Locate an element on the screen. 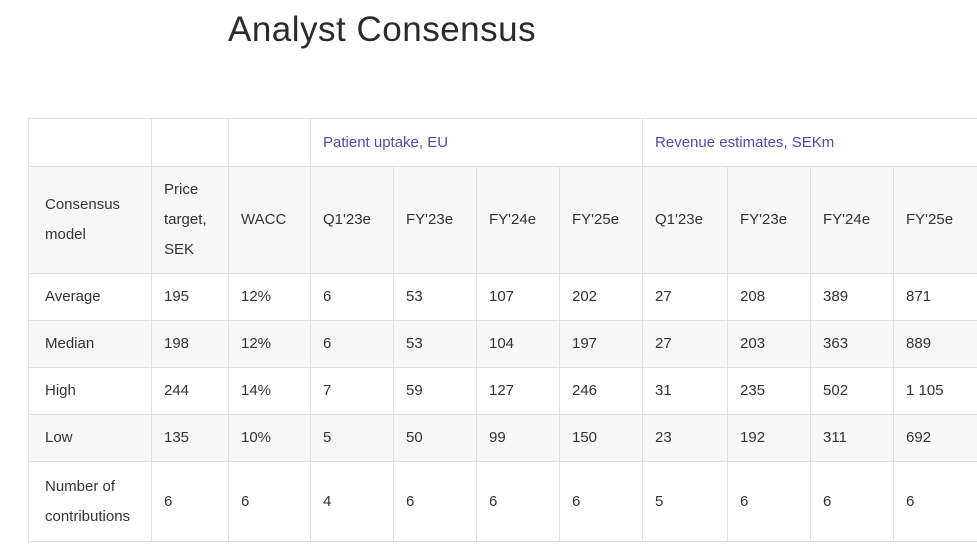 This screenshot has width=977, height=546. value-cell: 50 is located at coordinates (435, 438).